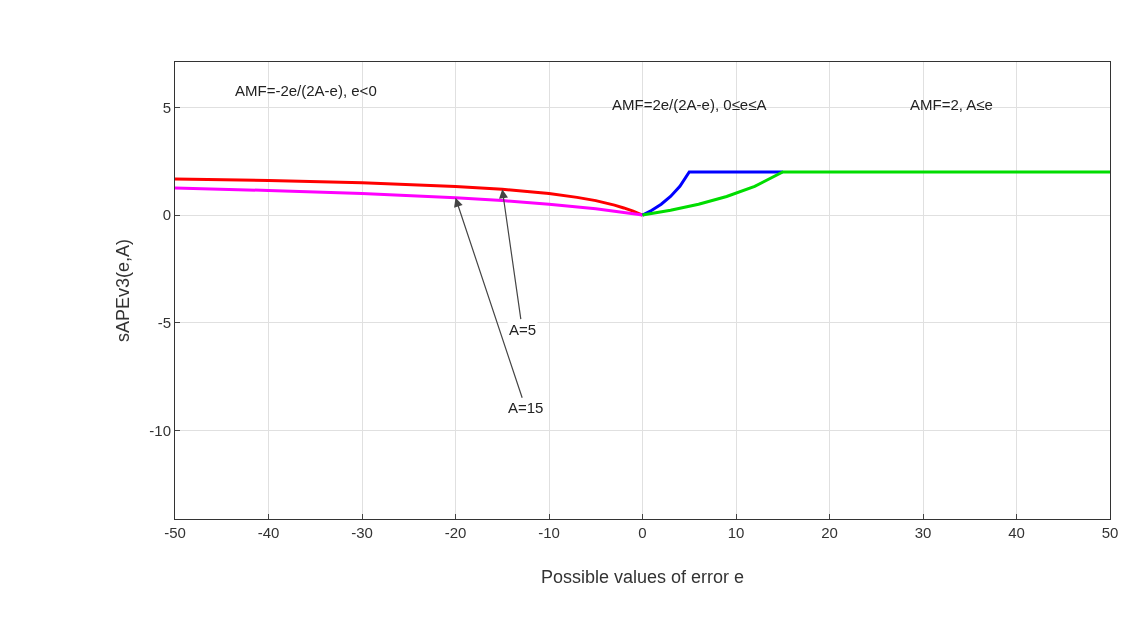 Image resolution: width=1130 pixels, height=619 pixels. I want to click on x-tick-label: 30, so click(923, 532).